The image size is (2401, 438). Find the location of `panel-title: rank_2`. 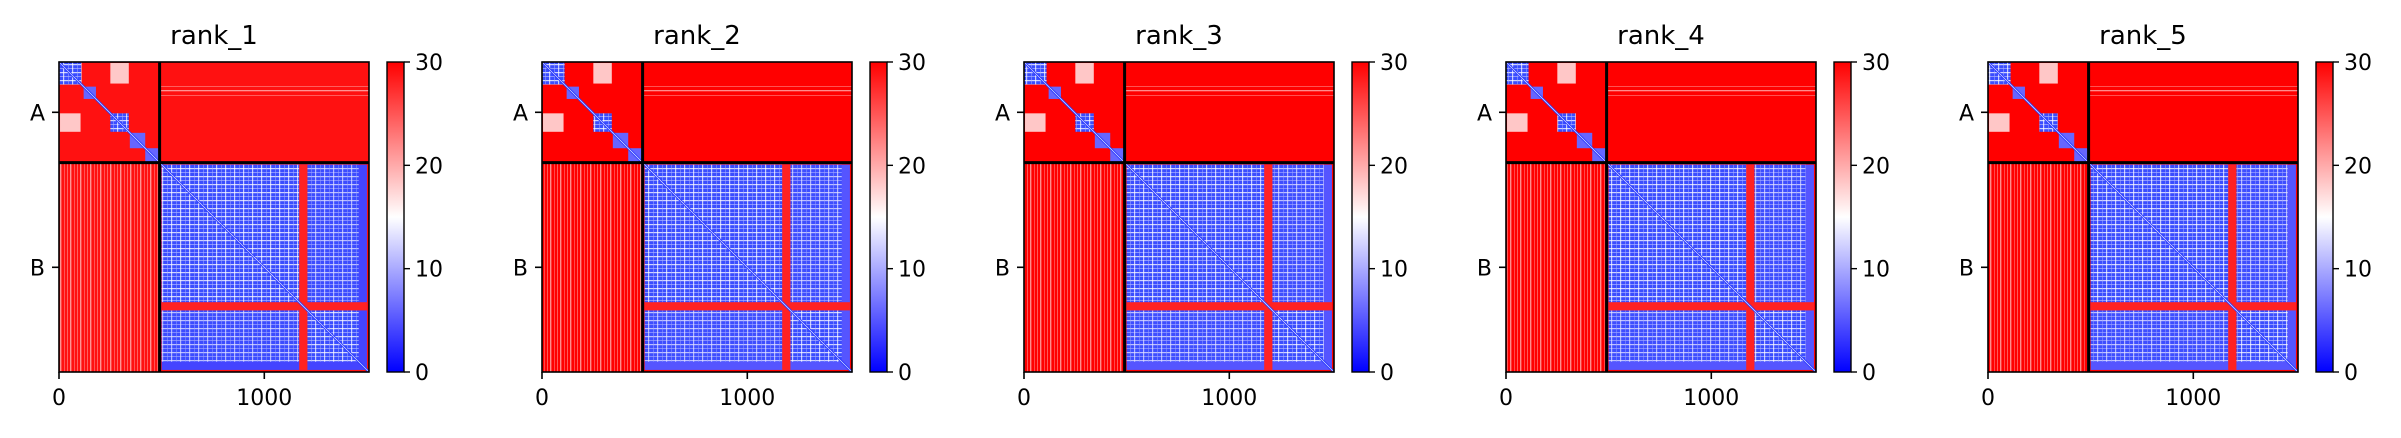

panel-title: rank_2 is located at coordinates (697, 36).